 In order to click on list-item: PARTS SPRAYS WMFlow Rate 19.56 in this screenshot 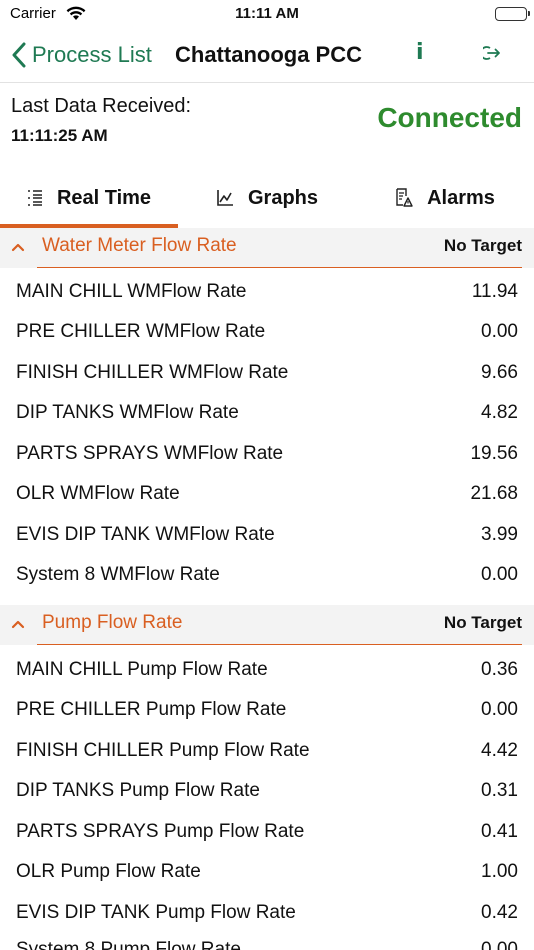, I will do `click(267, 454)`.